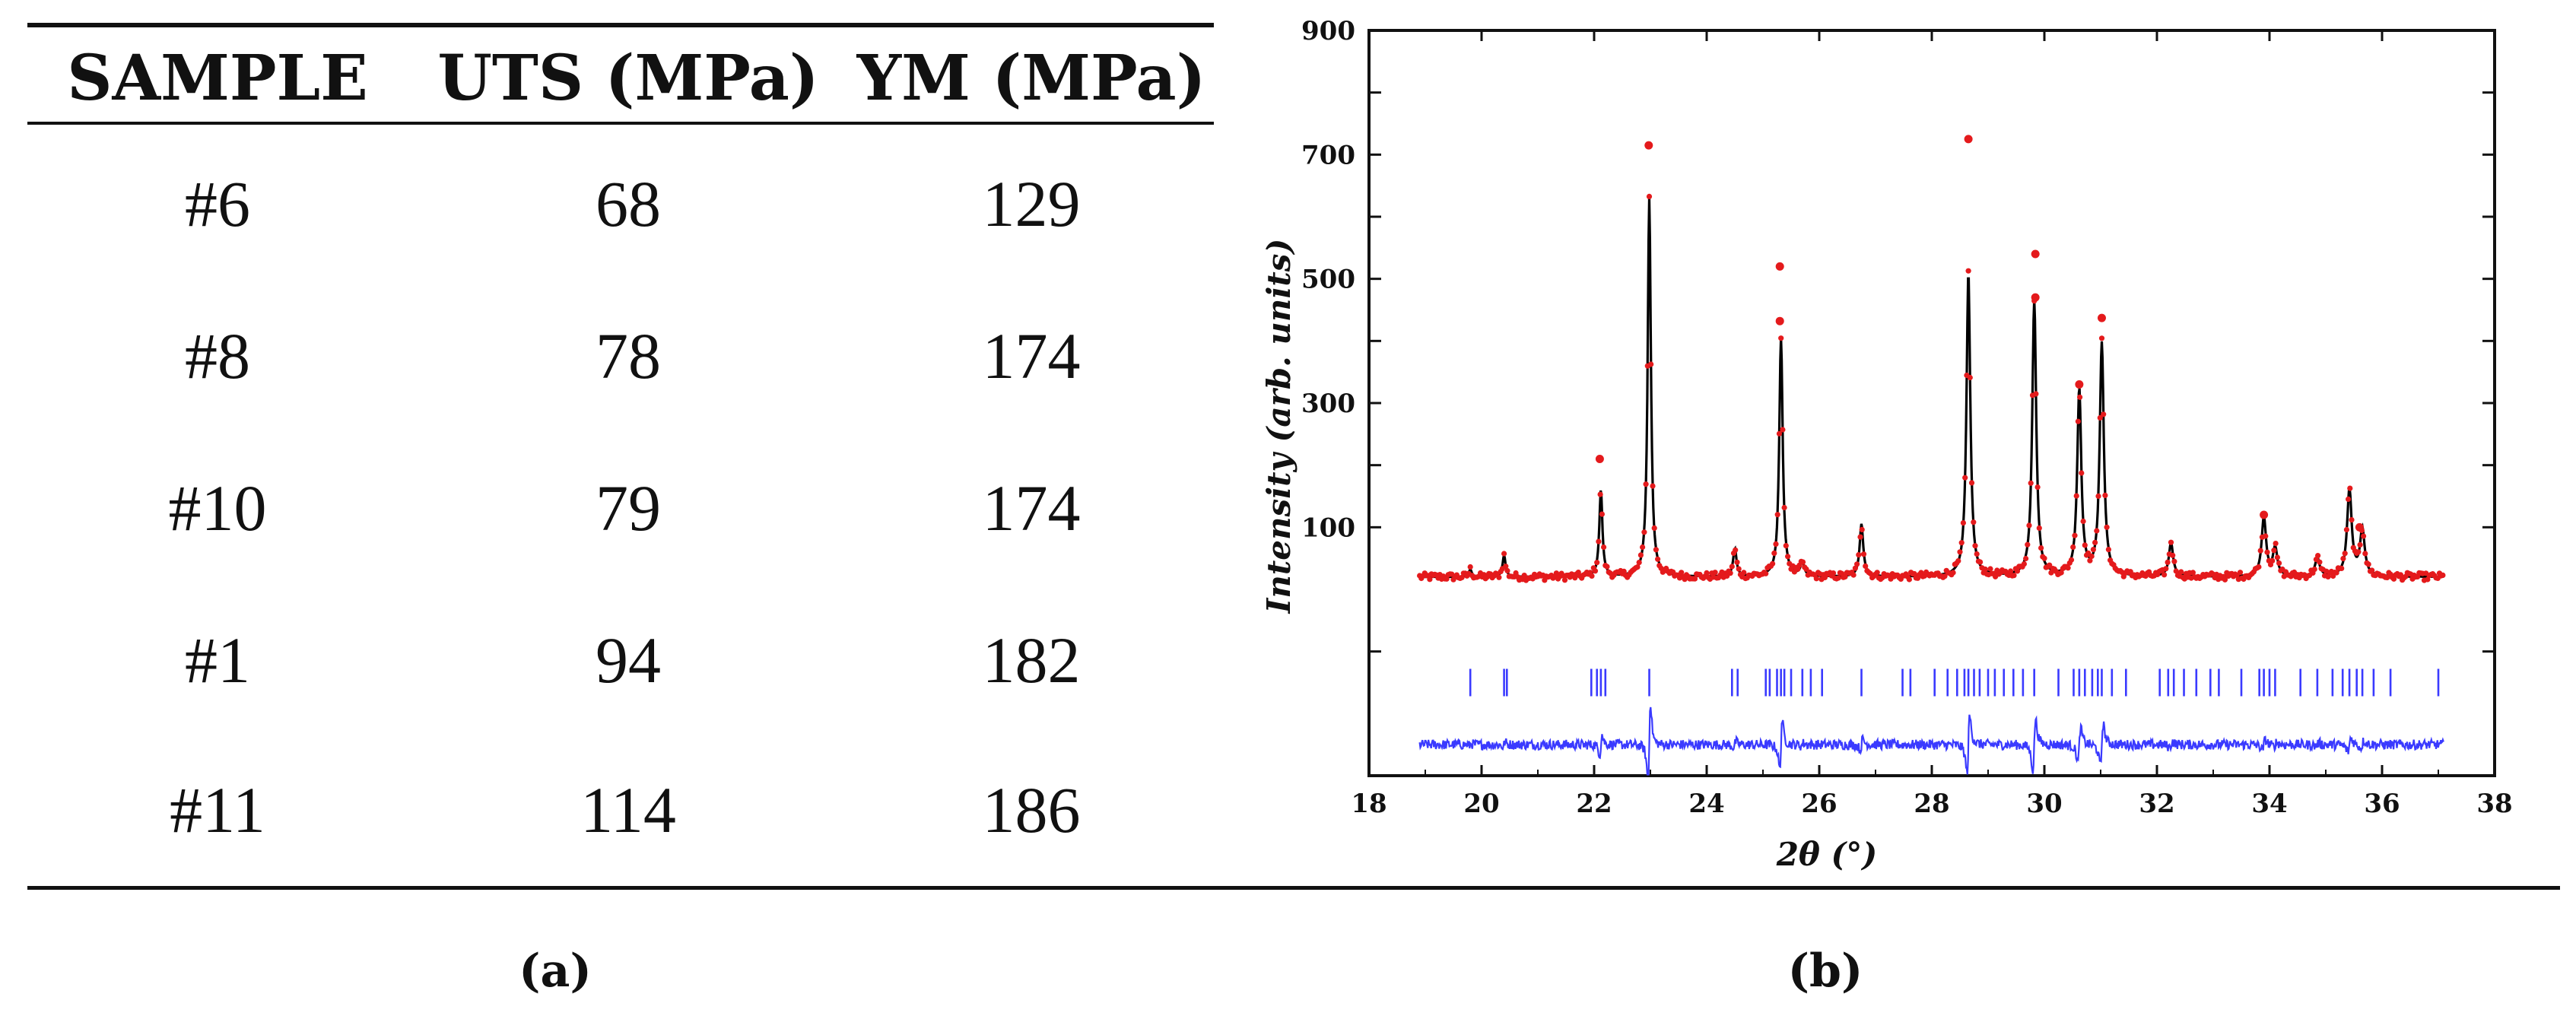  What do you see at coordinates (1031, 809) in the screenshot?
I see `cell-ym: 186` at bounding box center [1031, 809].